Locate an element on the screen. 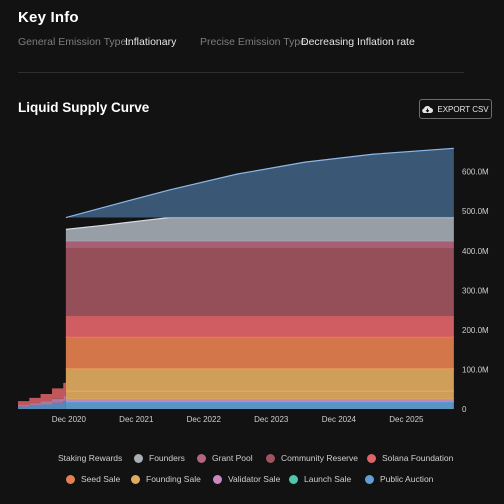 Image resolution: width=504 pixels, height=504 pixels. legend-item-community_reserve: Community Reserve is located at coordinates (312, 458).